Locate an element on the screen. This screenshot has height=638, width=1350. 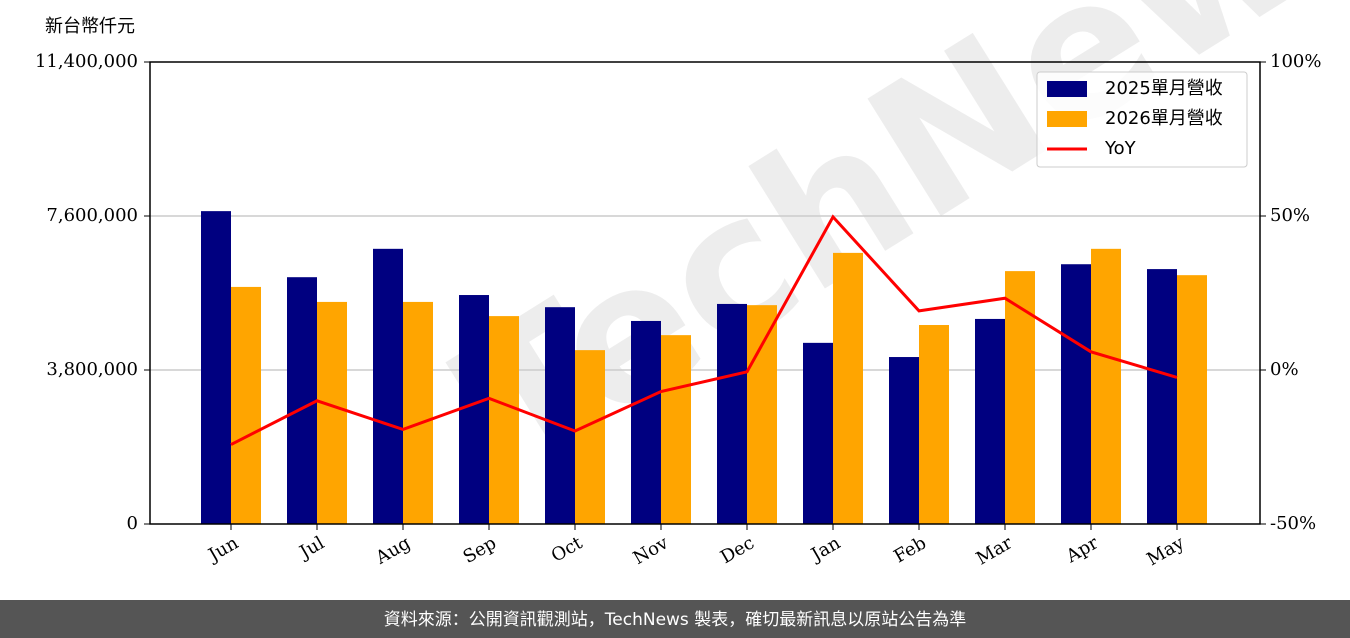
x-tick-label: Mar is located at coordinates (995, 550).